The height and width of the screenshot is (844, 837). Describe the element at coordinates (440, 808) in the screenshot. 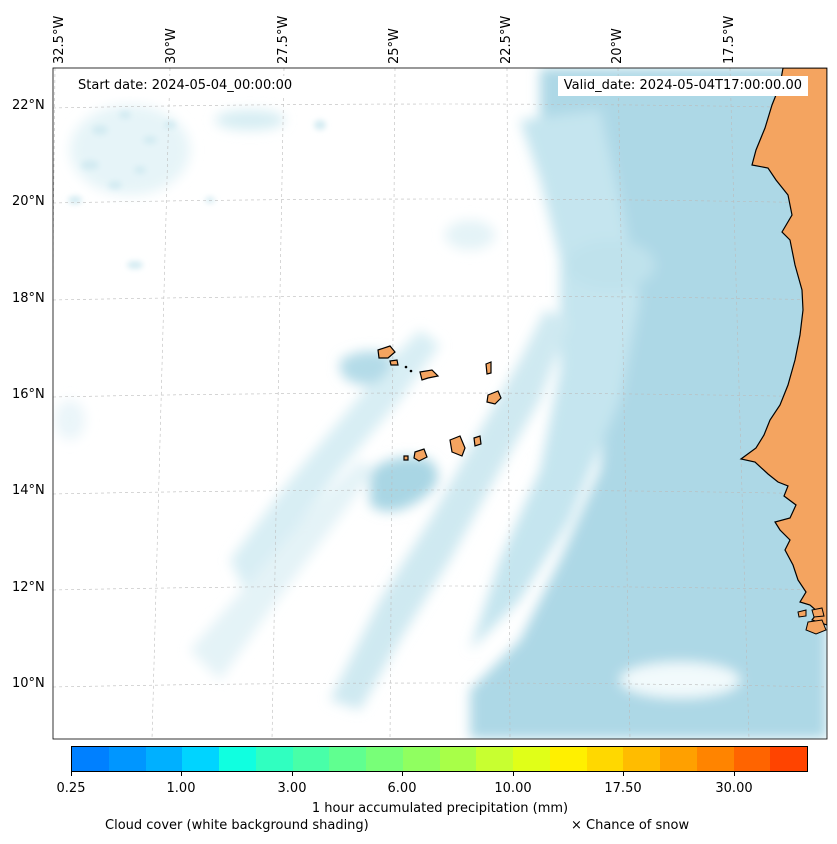

I see `colorbar-title: 1 hour accumulated precipitation (mm)` at that location.